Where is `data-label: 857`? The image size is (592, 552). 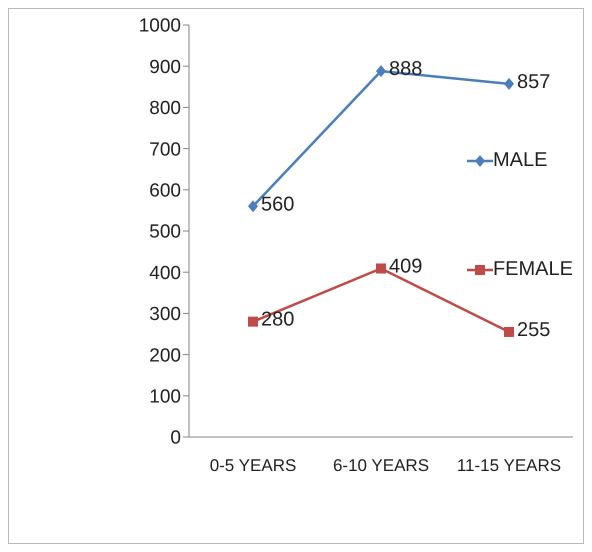 data-label: 857 is located at coordinates (533, 82).